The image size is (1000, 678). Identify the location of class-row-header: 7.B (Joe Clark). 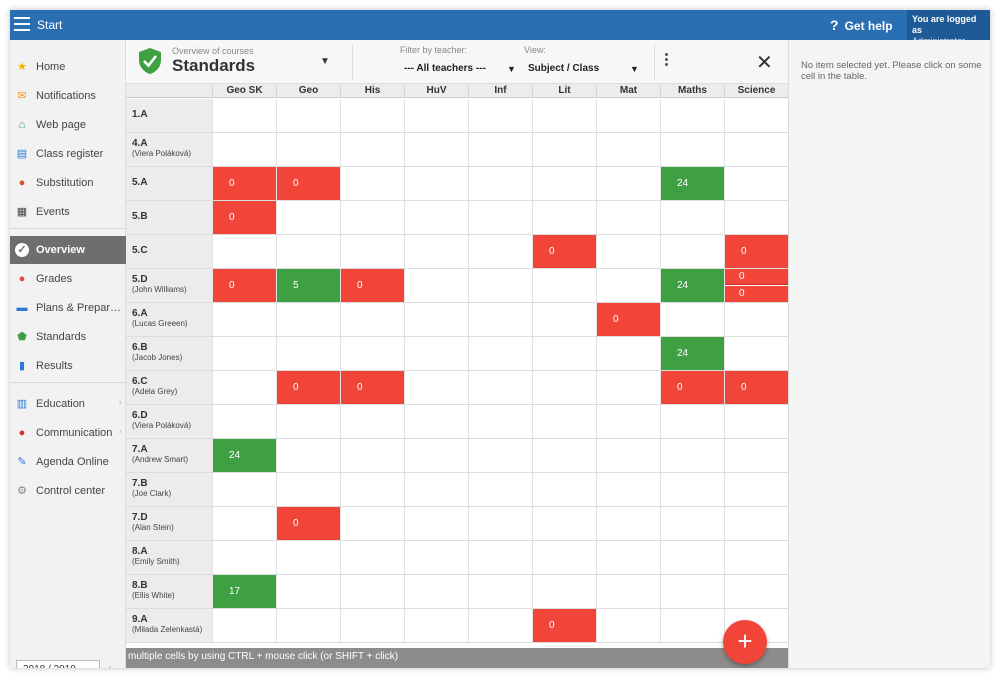
(169, 489).